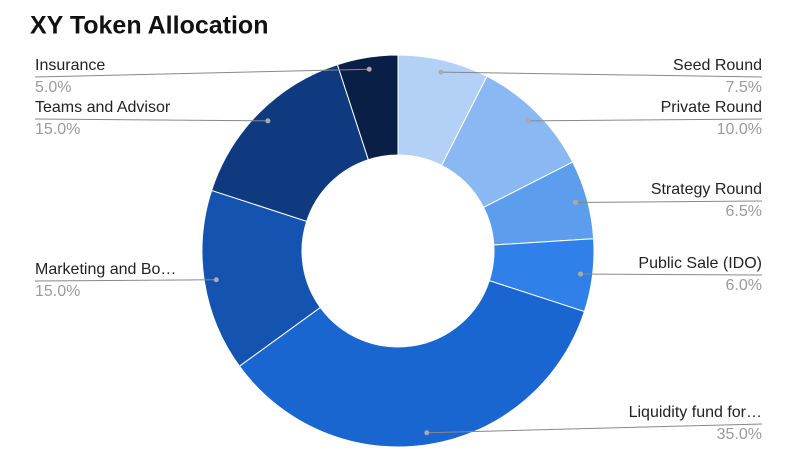  What do you see at coordinates (744, 211) in the screenshot?
I see `slice-value-label: 6.5%` at bounding box center [744, 211].